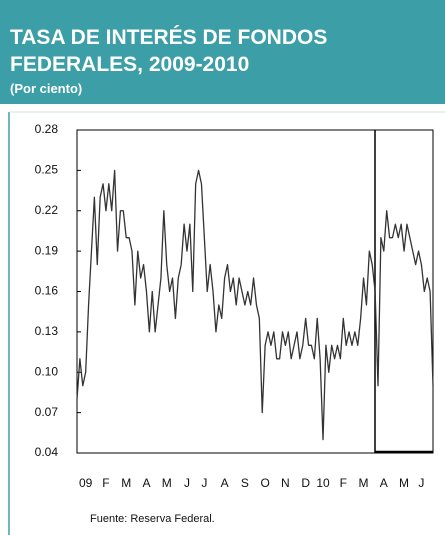 This screenshot has height=535, width=445. I want to click on x-tick-label: 10, so click(323, 483).